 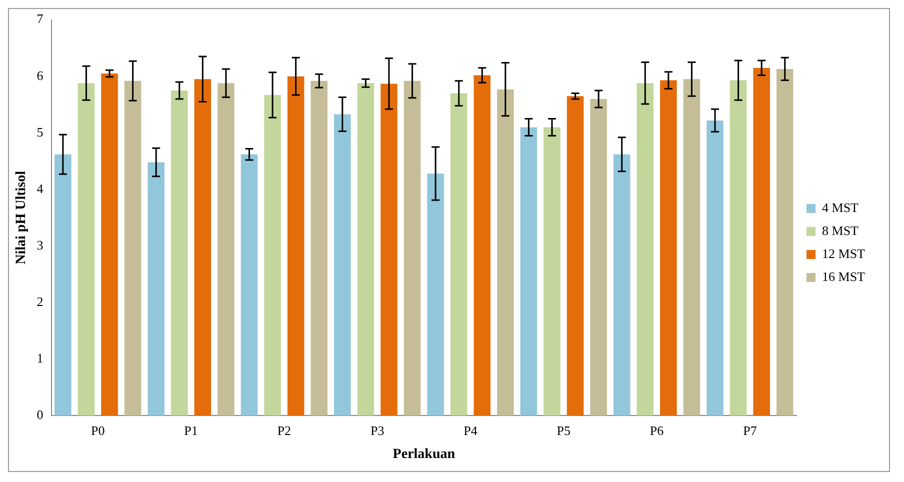 I want to click on y-tick-label: 4, so click(x=40, y=188).